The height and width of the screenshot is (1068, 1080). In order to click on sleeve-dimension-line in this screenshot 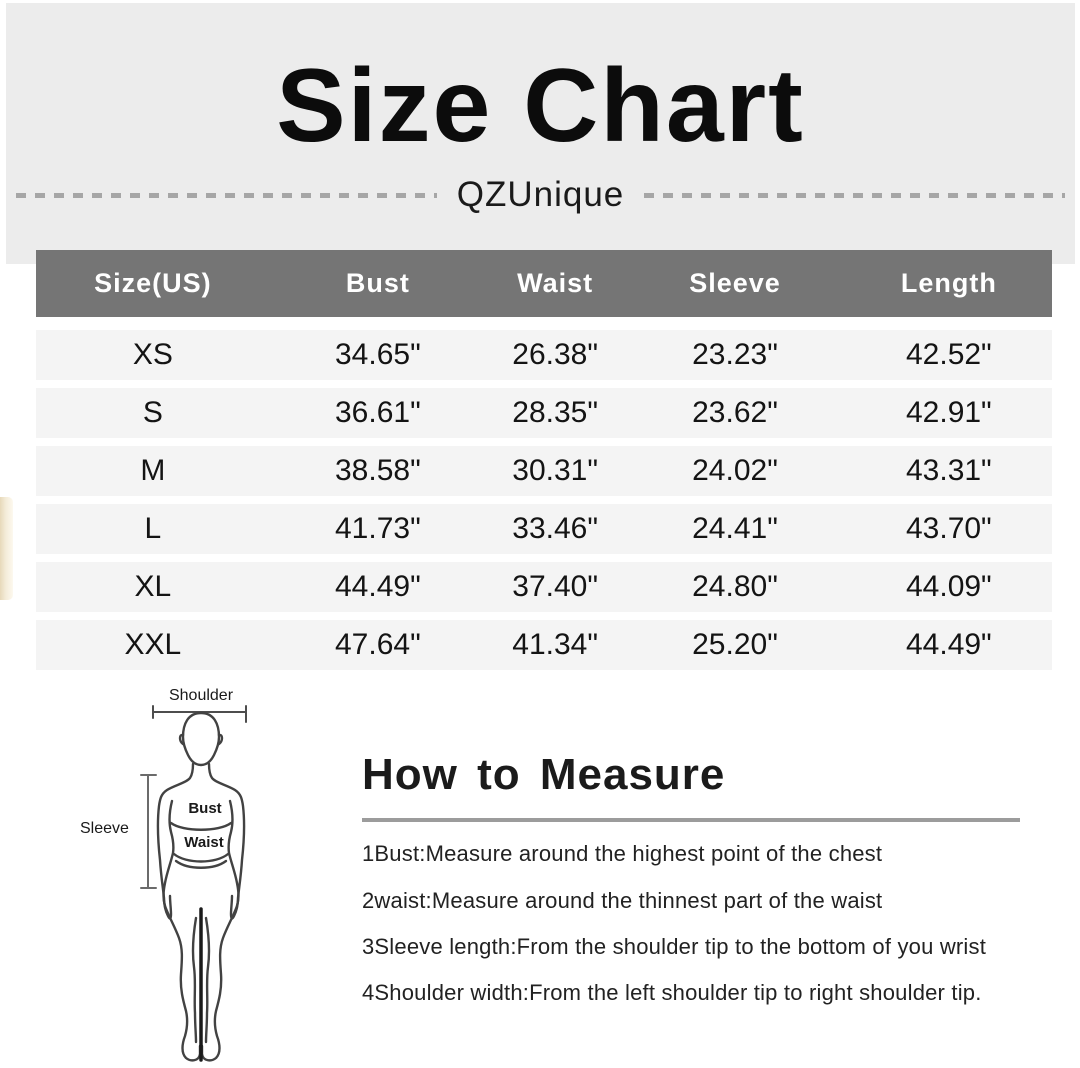, I will do `click(148, 831)`.